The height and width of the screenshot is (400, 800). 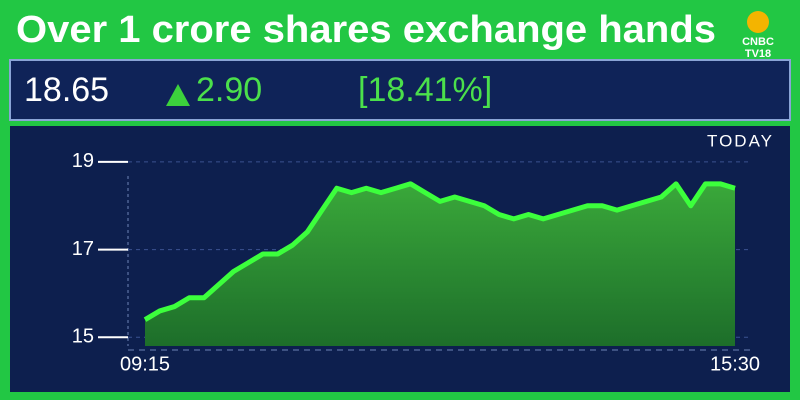 What do you see at coordinates (83, 337) in the screenshot?
I see `y-tick-label: 15` at bounding box center [83, 337].